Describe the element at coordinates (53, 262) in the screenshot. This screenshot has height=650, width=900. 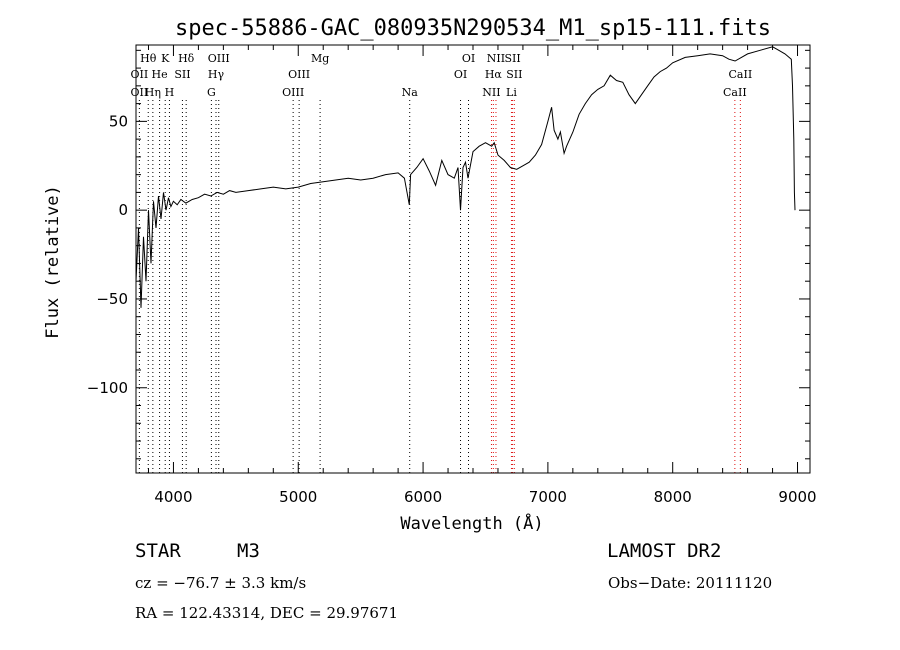
I see `y-axis-label: Flux (relative)` at that location.